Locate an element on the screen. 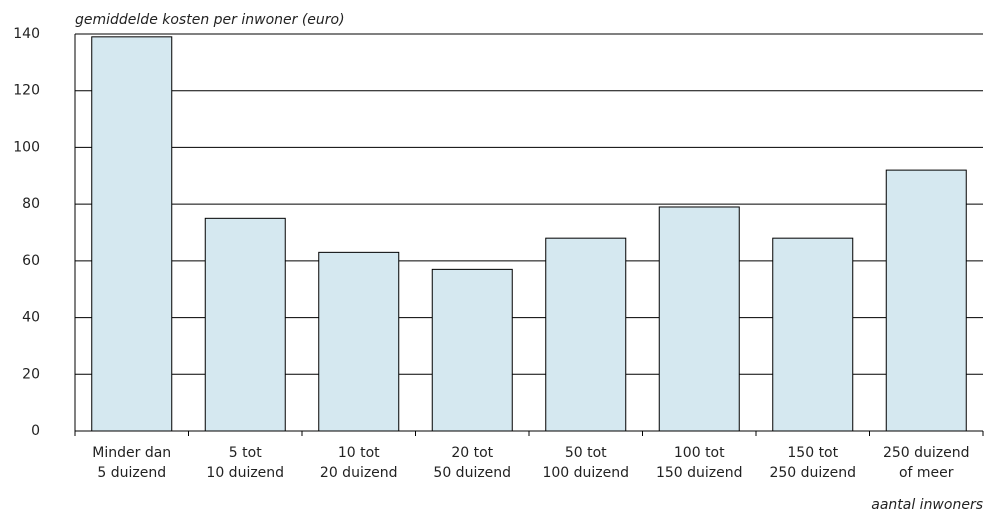 Image resolution: width=991 pixels, height=514 pixels. x-tick-label: 150 tot 250 duizend is located at coordinates (813, 463).